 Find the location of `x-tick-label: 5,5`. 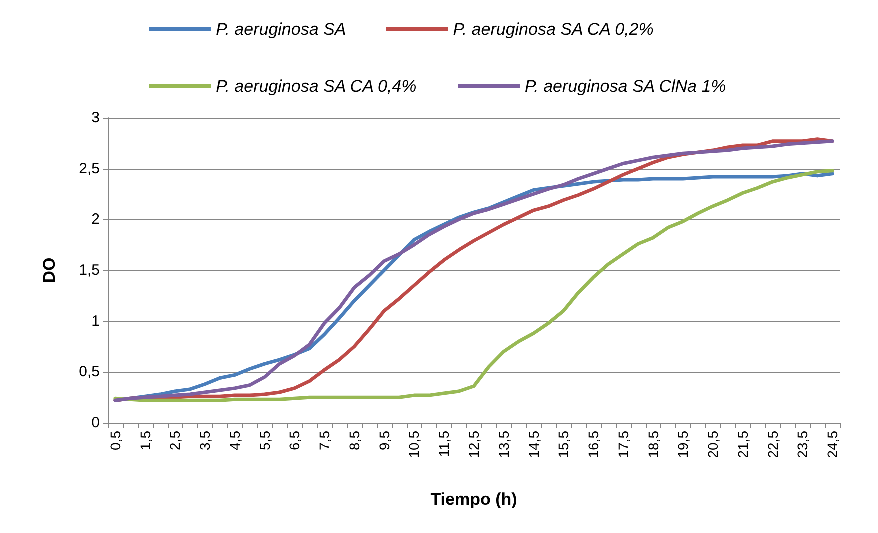

x-tick-label: 5,5 is located at coordinates (264, 440).